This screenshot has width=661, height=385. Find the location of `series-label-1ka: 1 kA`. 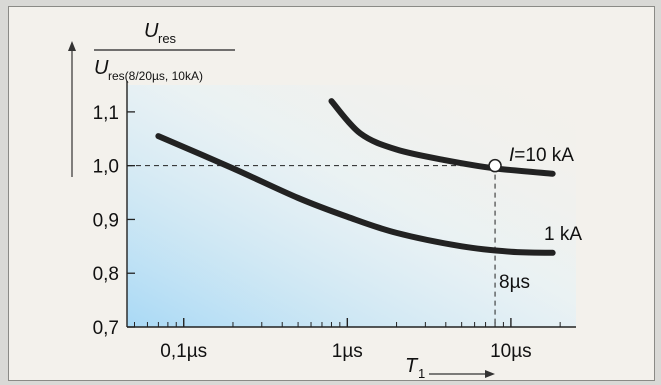

series-label-1ka: 1 kA is located at coordinates (563, 234).